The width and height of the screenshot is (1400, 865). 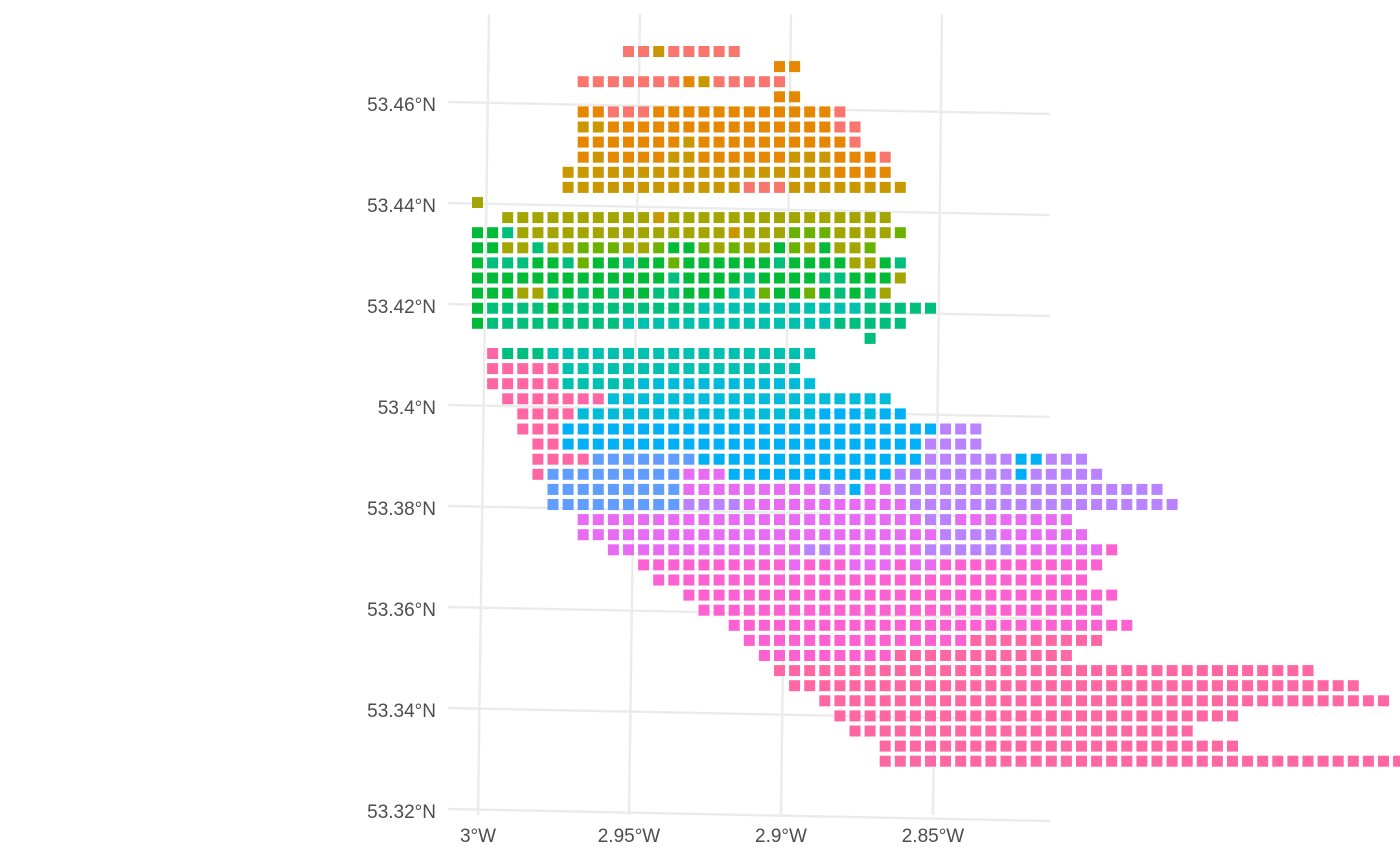 What do you see at coordinates (629, 836) in the screenshot?
I see `x-tick-label: 2.95°W` at bounding box center [629, 836].